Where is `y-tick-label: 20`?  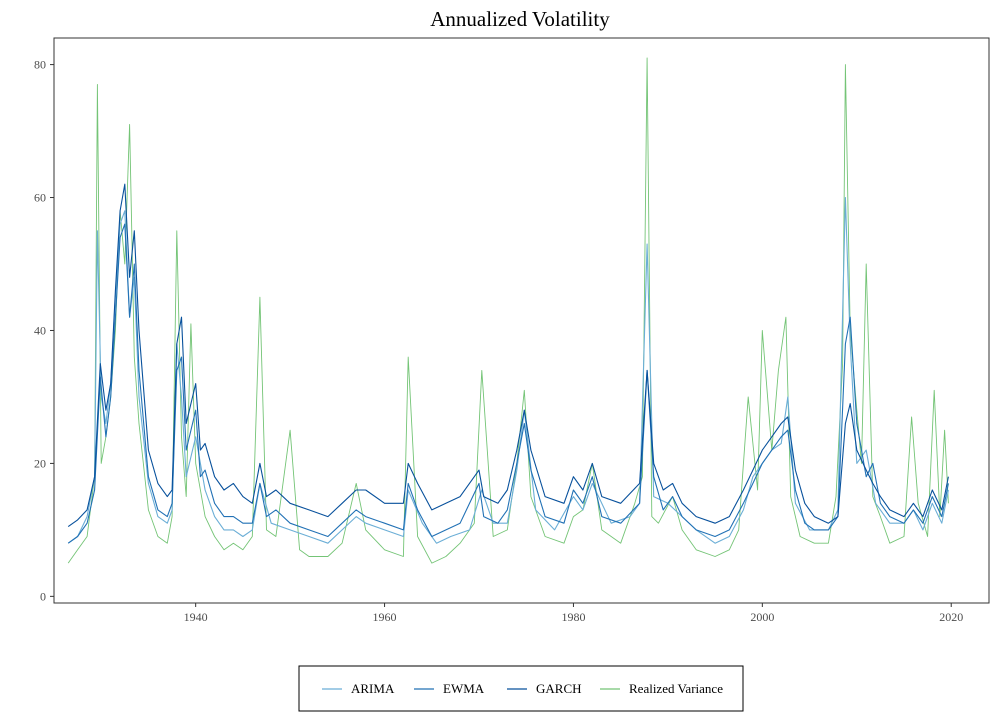 y-tick-label: 20 is located at coordinates (40, 463).